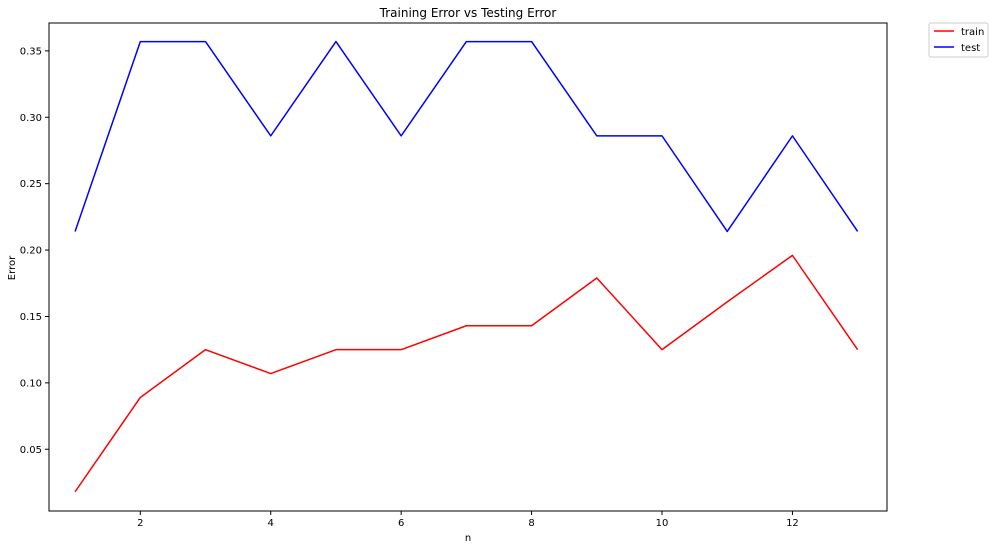  Describe the element at coordinates (792, 523) in the screenshot. I see `x-tick-label: 12` at that location.